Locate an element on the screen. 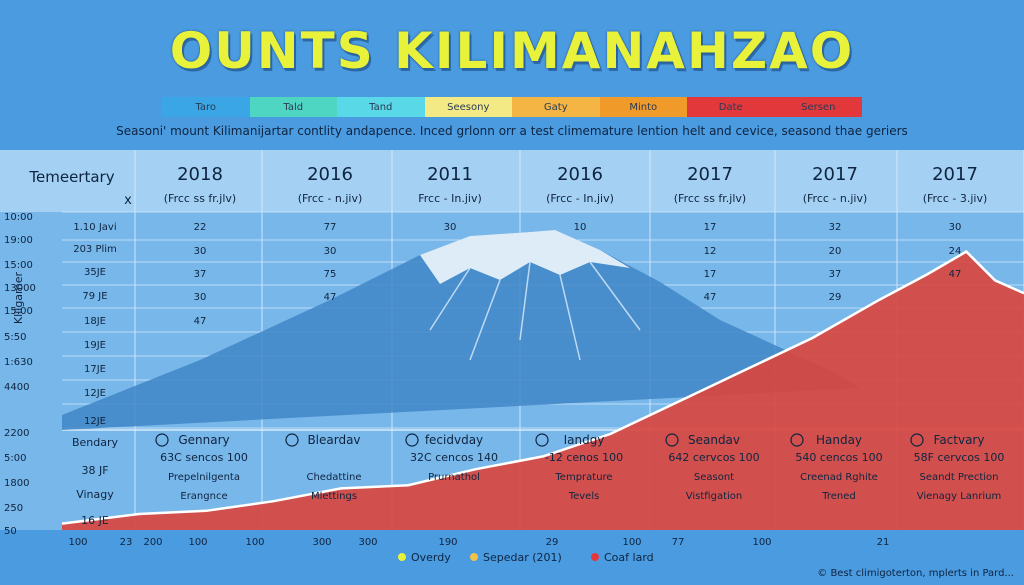  table-value: 75 is located at coordinates (330, 274).